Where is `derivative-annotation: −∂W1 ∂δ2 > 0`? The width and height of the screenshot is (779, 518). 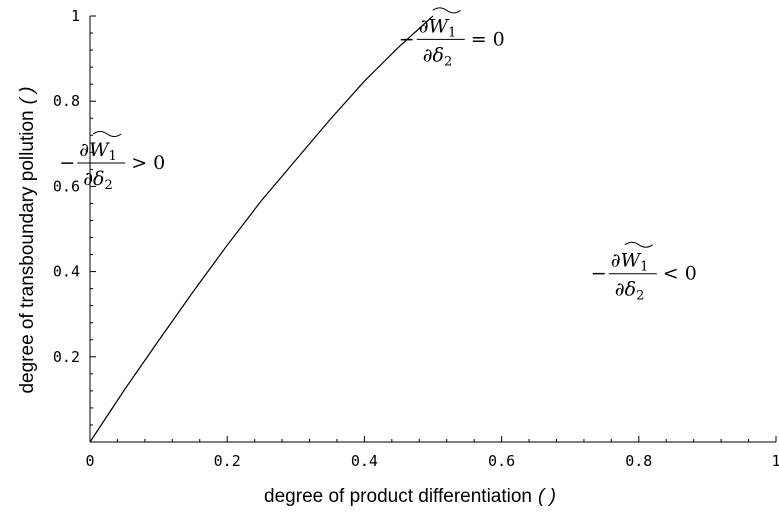 derivative-annotation: −∂W1 ∂δ2 > 0 is located at coordinates (112, 162).